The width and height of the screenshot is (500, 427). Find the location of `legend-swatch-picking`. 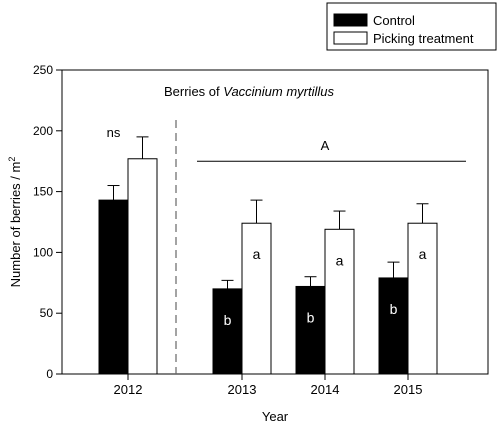

legend-swatch-picking is located at coordinates (350, 38).